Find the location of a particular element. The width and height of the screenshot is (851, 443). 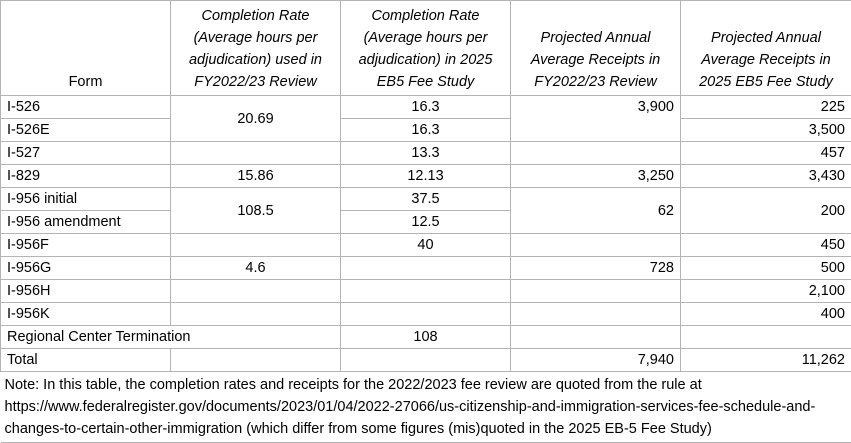

receipts-2025-cell: 3,430 is located at coordinates (766, 176).